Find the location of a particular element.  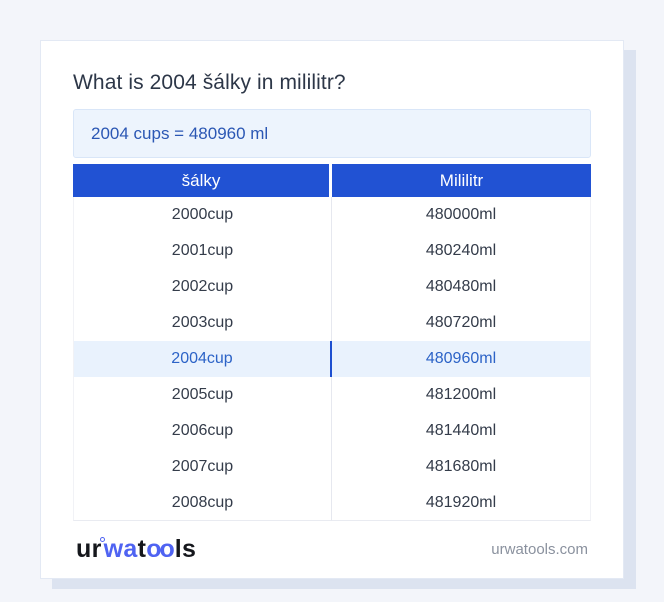

cups-cell: 2000cup is located at coordinates (202, 215).